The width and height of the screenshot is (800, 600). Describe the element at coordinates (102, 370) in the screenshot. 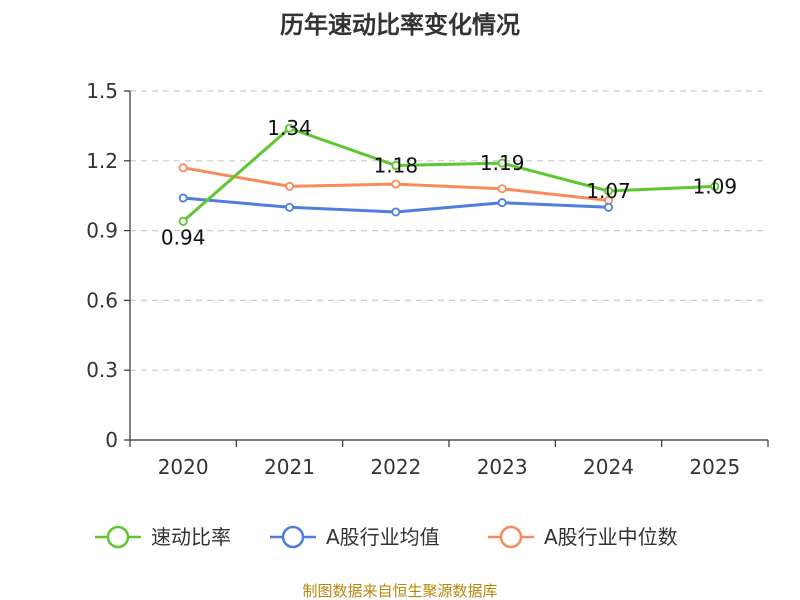

I see `y-tick-label: 0.3` at that location.